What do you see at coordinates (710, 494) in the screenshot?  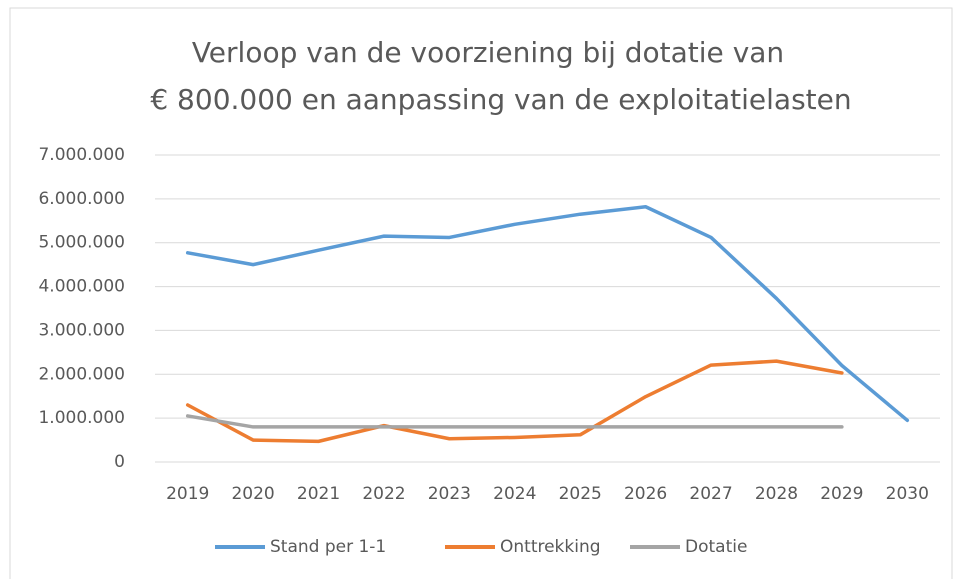 I see `x-tick-label: 2027` at bounding box center [710, 494].